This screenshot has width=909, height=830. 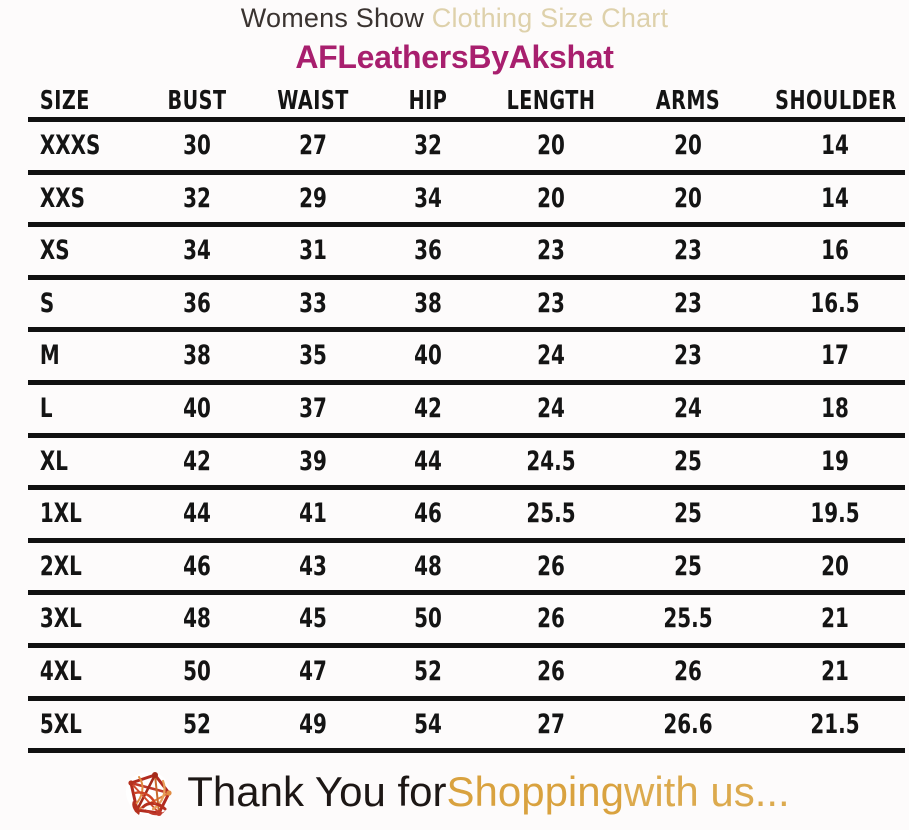 I want to click on table-row: XS 34 31 36 23 23 16, so click(x=454, y=253).